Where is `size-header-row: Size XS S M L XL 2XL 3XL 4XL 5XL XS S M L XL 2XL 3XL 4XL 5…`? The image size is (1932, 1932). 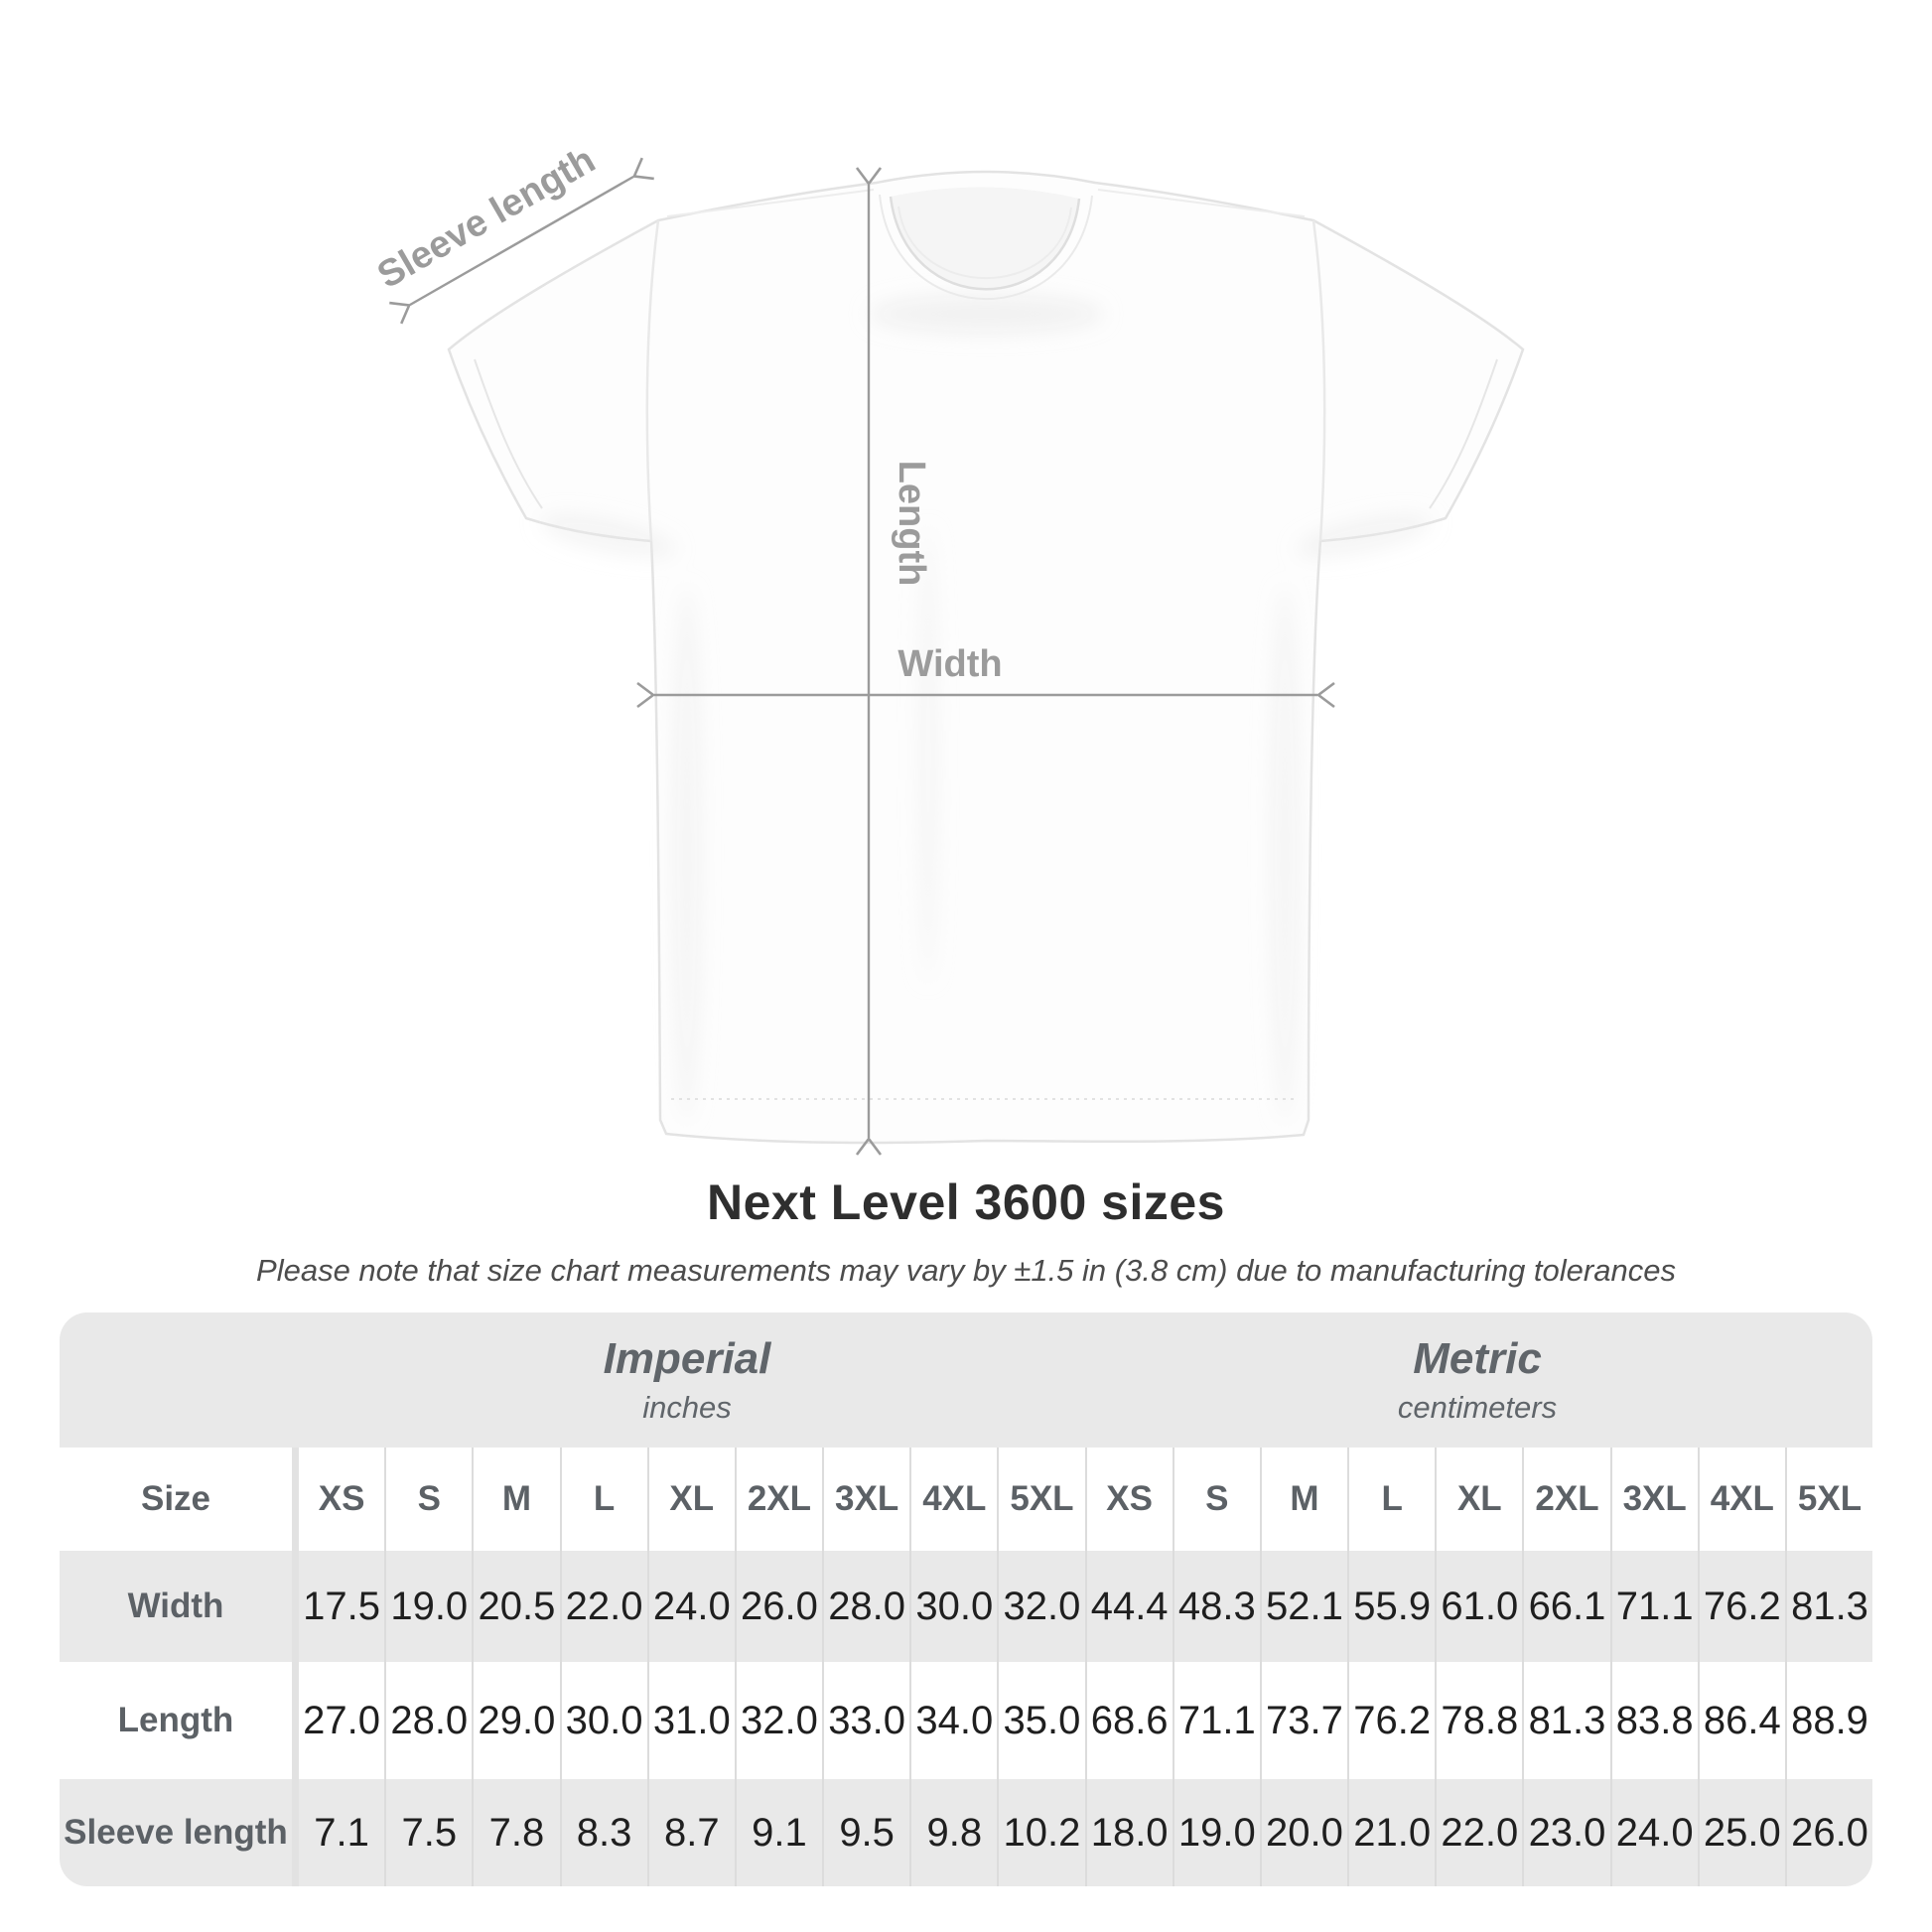
size-header-row: Size XS S M L XL 2XL 3XL 4XL 5XL XS S M L XL 2XL 3XL 4XL 5… is located at coordinates (966, 1499).